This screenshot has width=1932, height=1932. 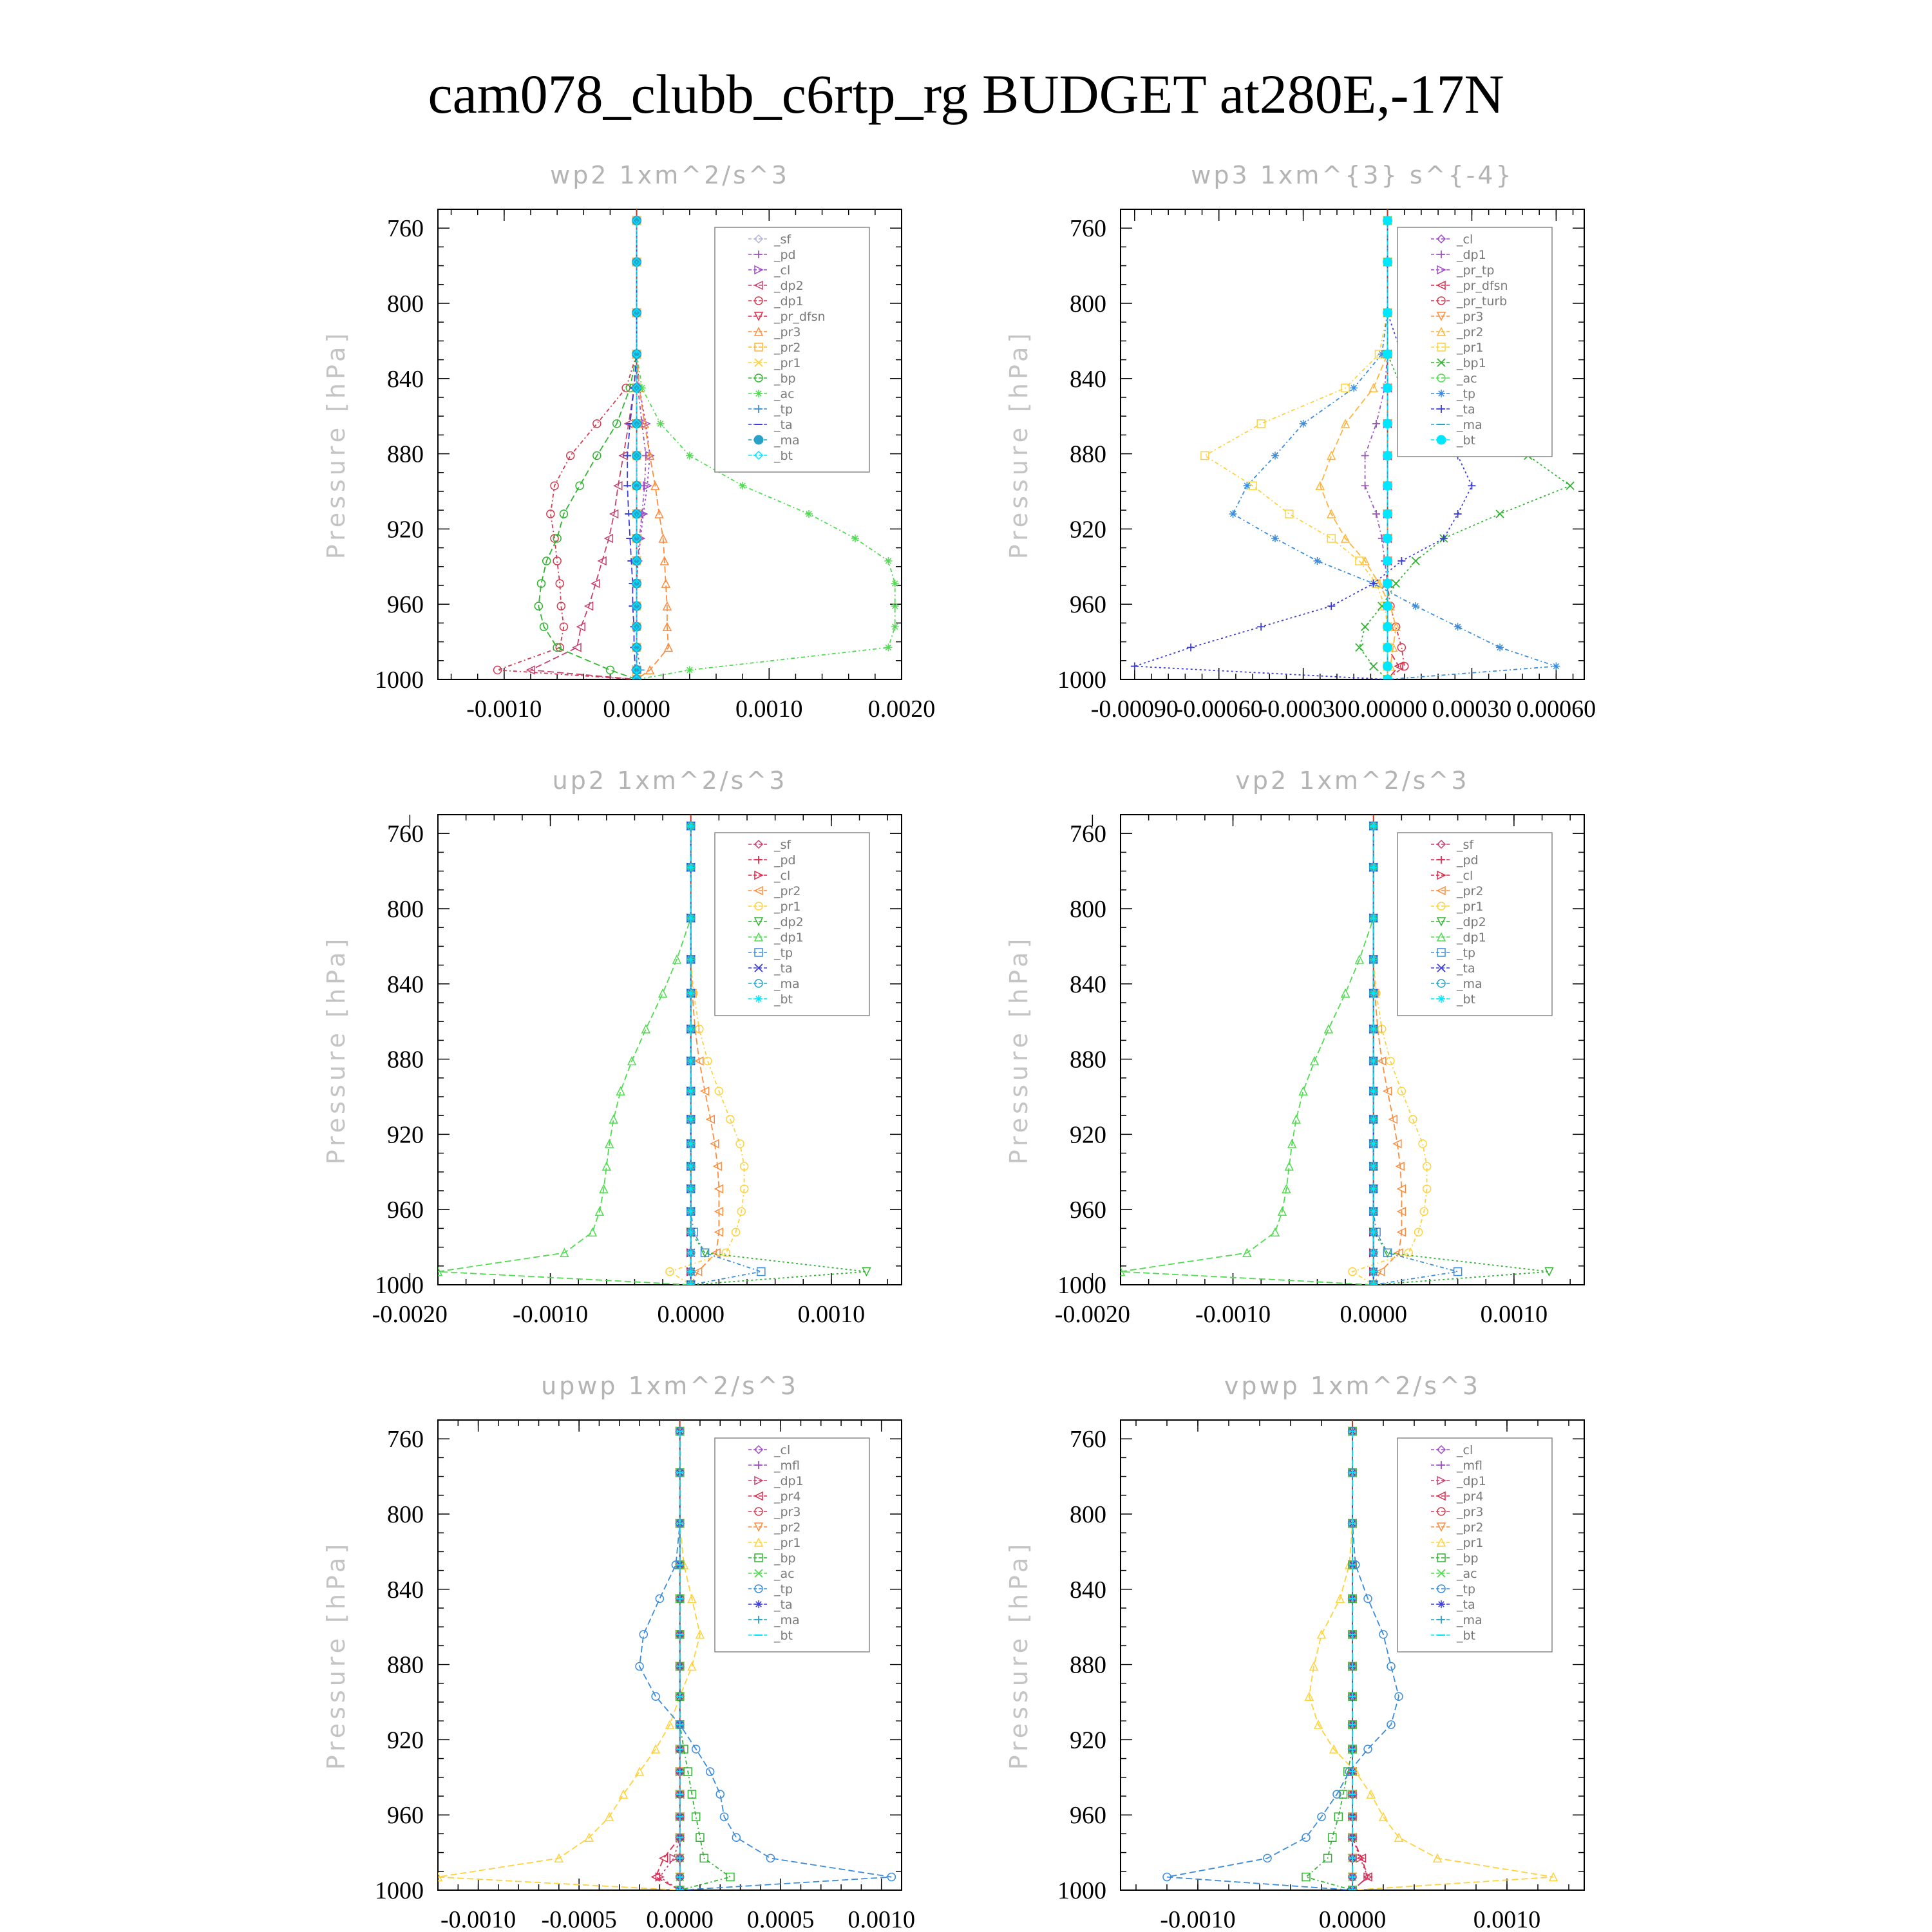 I want to click on legend-label: _pr_turb, so click(x=1481, y=301).